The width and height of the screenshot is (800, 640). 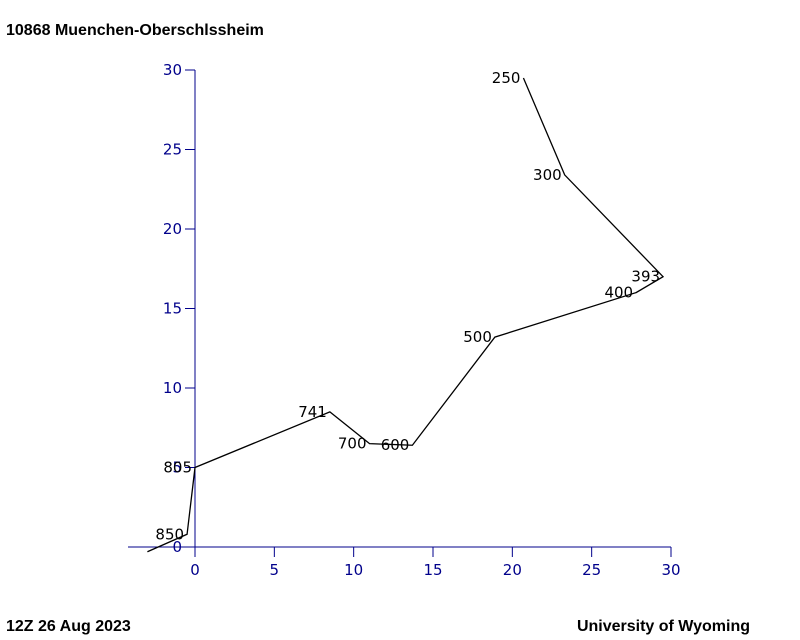 I want to click on observation-date: 12Z 26 Aug 2023, so click(x=68, y=626).